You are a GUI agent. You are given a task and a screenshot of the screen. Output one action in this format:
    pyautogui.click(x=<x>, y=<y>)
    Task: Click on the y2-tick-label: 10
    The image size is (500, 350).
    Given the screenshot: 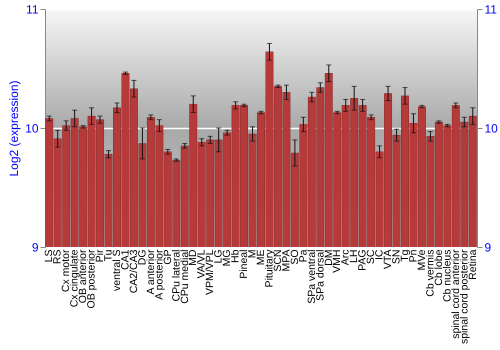 What is the action you would take?
    pyautogui.click(x=491, y=129)
    